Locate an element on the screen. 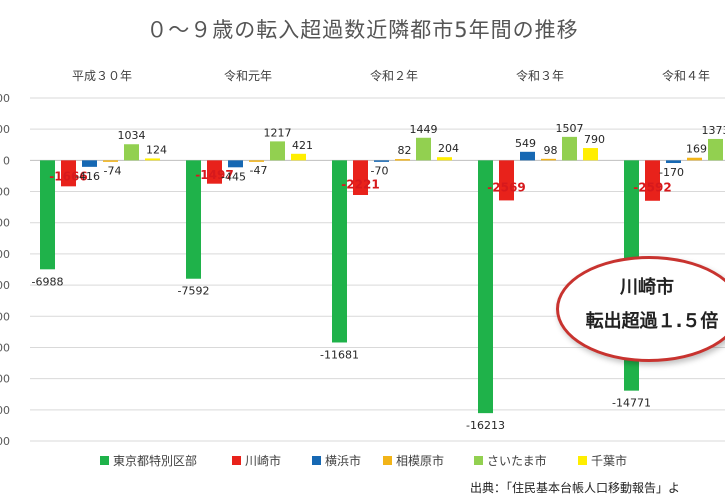 The height and width of the screenshot is (500, 725). y-tick-label: -4000 is located at coordinates (5, 223).